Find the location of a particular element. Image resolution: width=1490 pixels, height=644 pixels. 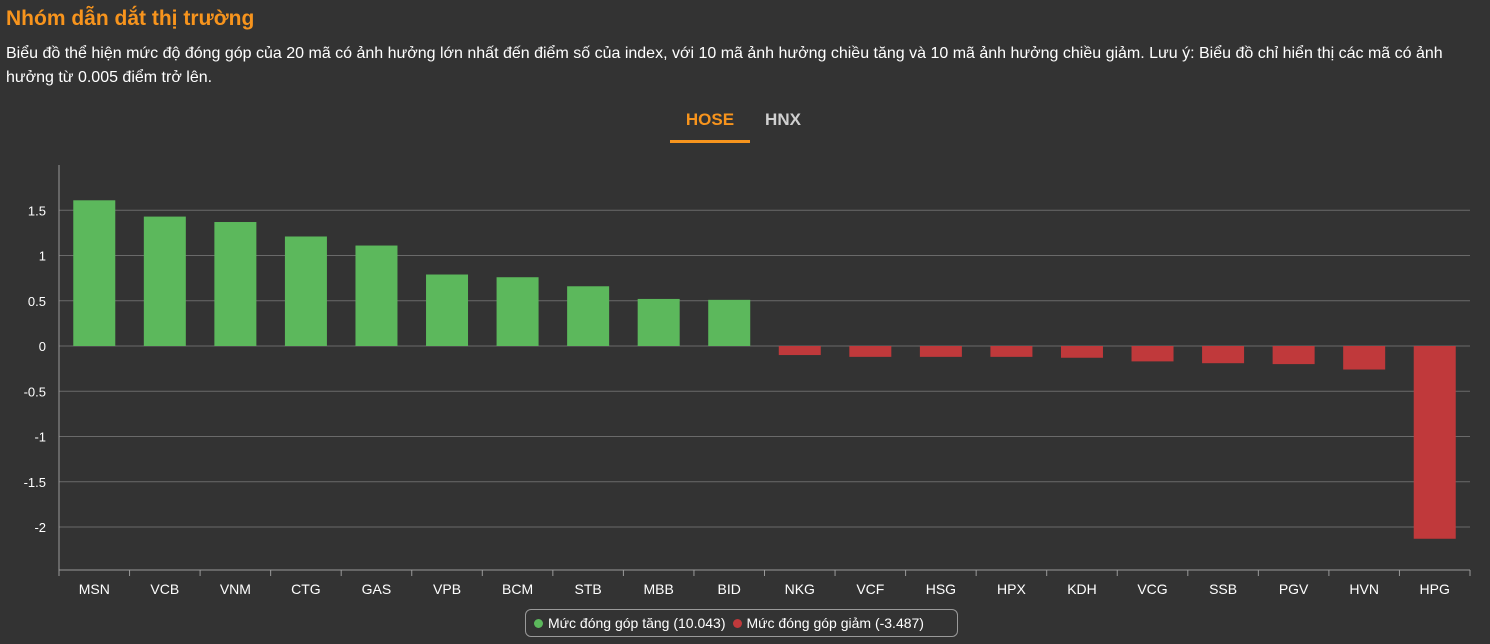

tab-hose: HOSE is located at coordinates (710, 124).